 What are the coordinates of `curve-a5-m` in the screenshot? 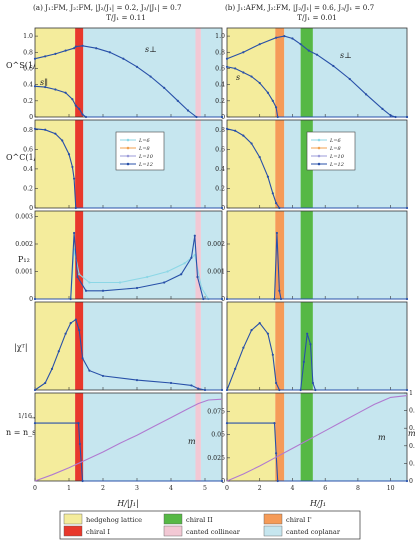 It's located at (128, 440).